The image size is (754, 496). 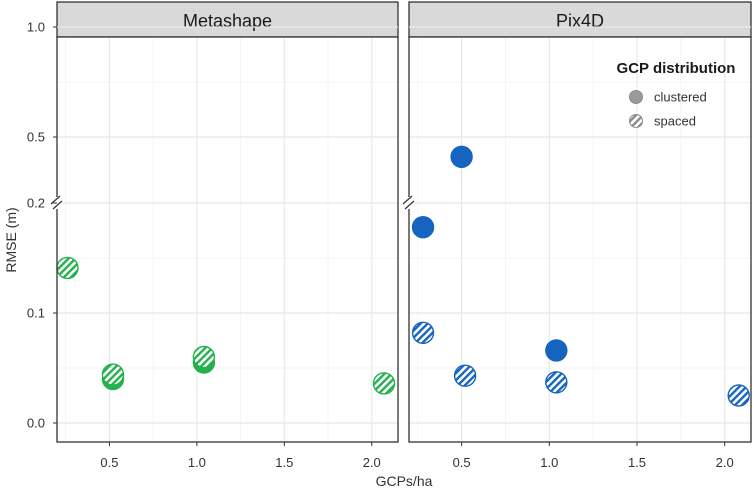 I want to click on y-axis-title: RMSE (m), so click(x=11, y=239).